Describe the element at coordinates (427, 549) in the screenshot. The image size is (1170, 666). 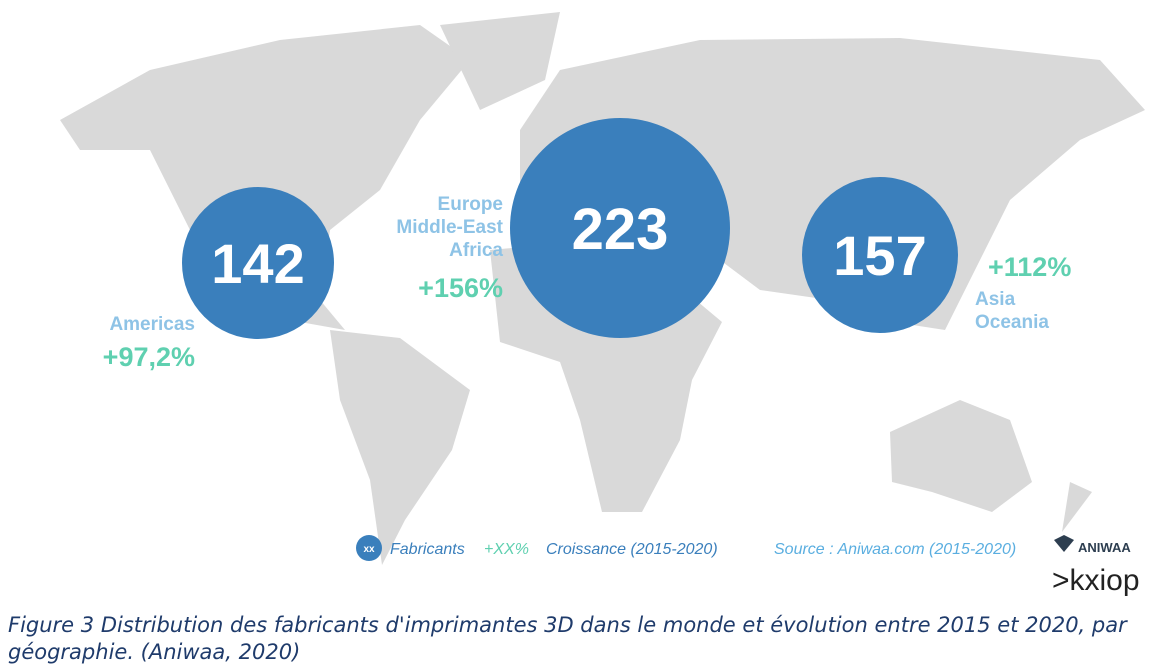
I see `legend-count-label: Fabricants` at that location.